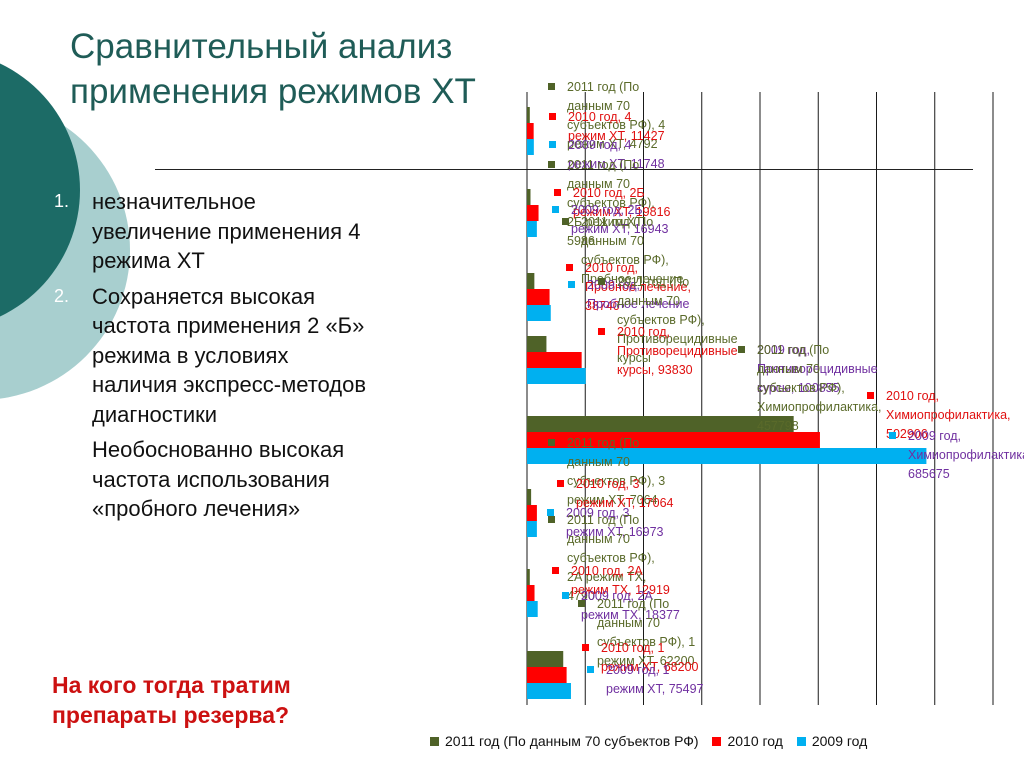  I want to click on data-label-2009: 2009 год, 2Б, so click(607, 210).